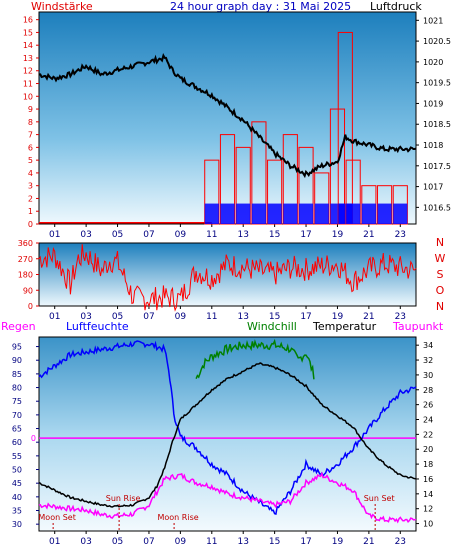 Image resolution: width=462 pixels, height=550 pixels. Describe the element at coordinates (123, 498) in the screenshot. I see `sun-rise-label: Sun Rise` at that location.